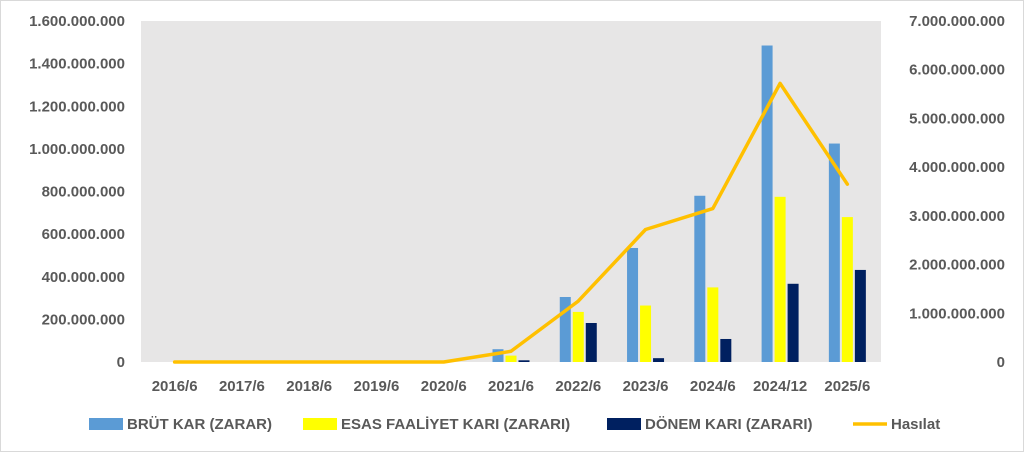 The image size is (1024, 452). I want to click on right-tick-label: 3.000.000.000, so click(957, 216).